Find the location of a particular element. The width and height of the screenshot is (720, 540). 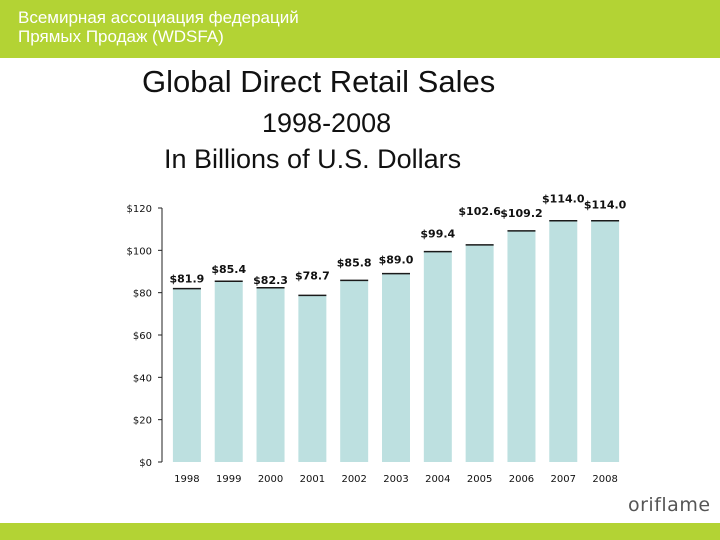

footer-bar is located at coordinates (360, 531).